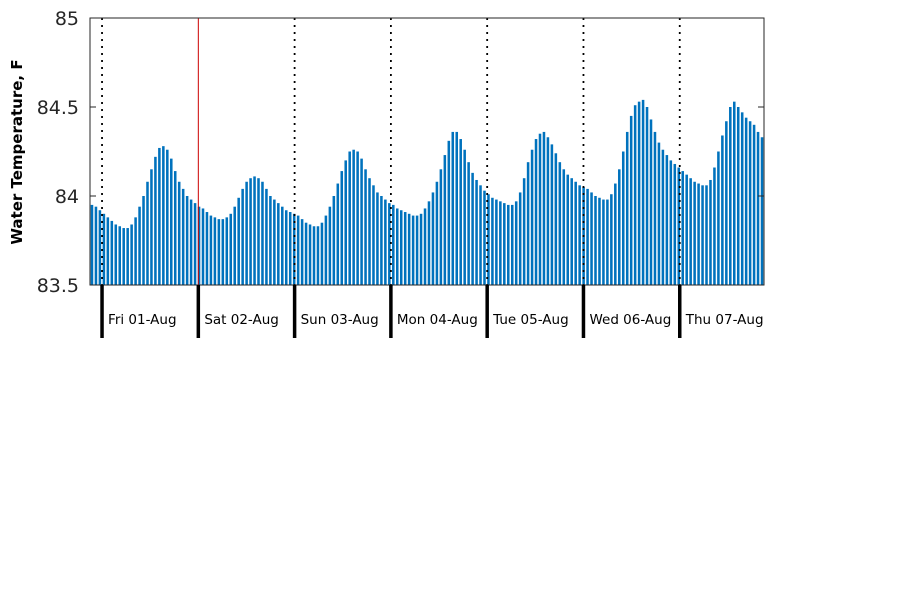  What do you see at coordinates (17, 151) in the screenshot?
I see `y-axis-label: Water Temperature, F` at bounding box center [17, 151].